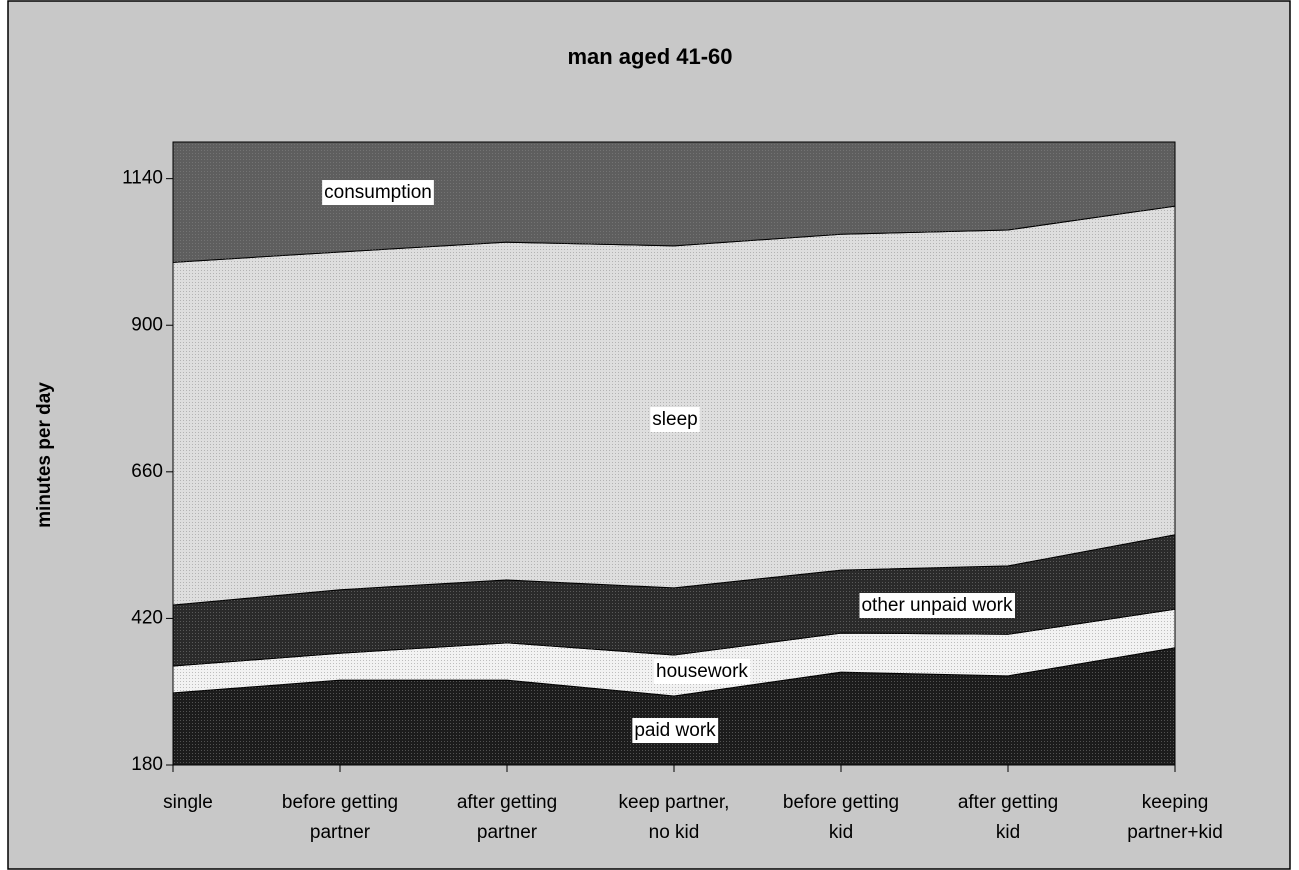 The width and height of the screenshot is (1299, 870). I want to click on x-tick-label: keep partner,, so click(674, 802).